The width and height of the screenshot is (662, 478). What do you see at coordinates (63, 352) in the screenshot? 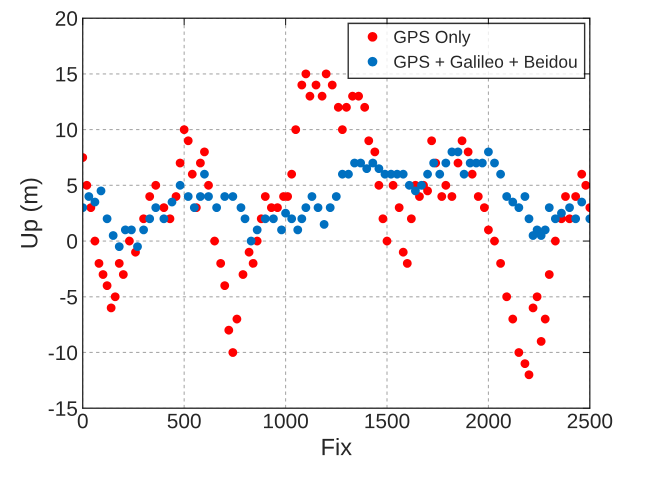
I see `y-tick-label: -10` at bounding box center [63, 352].